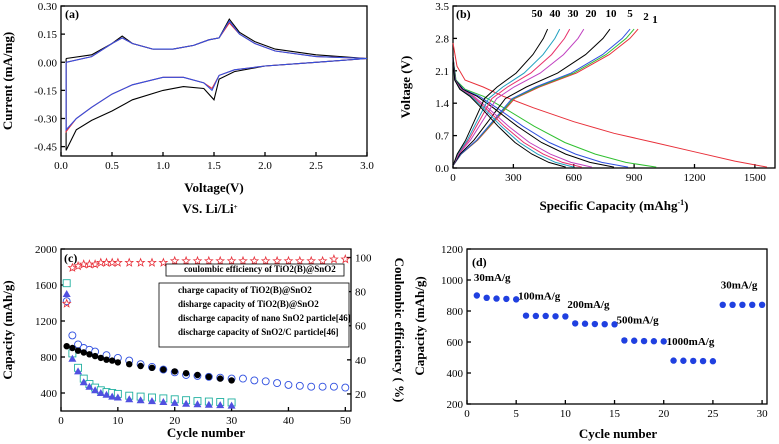  Describe the element at coordinates (48, 35) in the screenshot. I see `panel-a-ytick-label: 0.15` at that location.